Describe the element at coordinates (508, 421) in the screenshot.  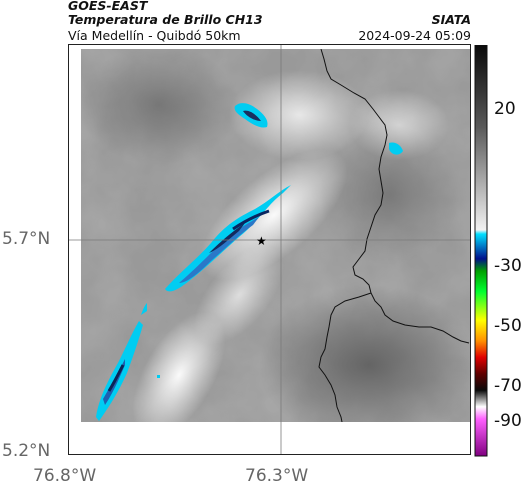
I see `colorbar-tick-label: -90` at that location.